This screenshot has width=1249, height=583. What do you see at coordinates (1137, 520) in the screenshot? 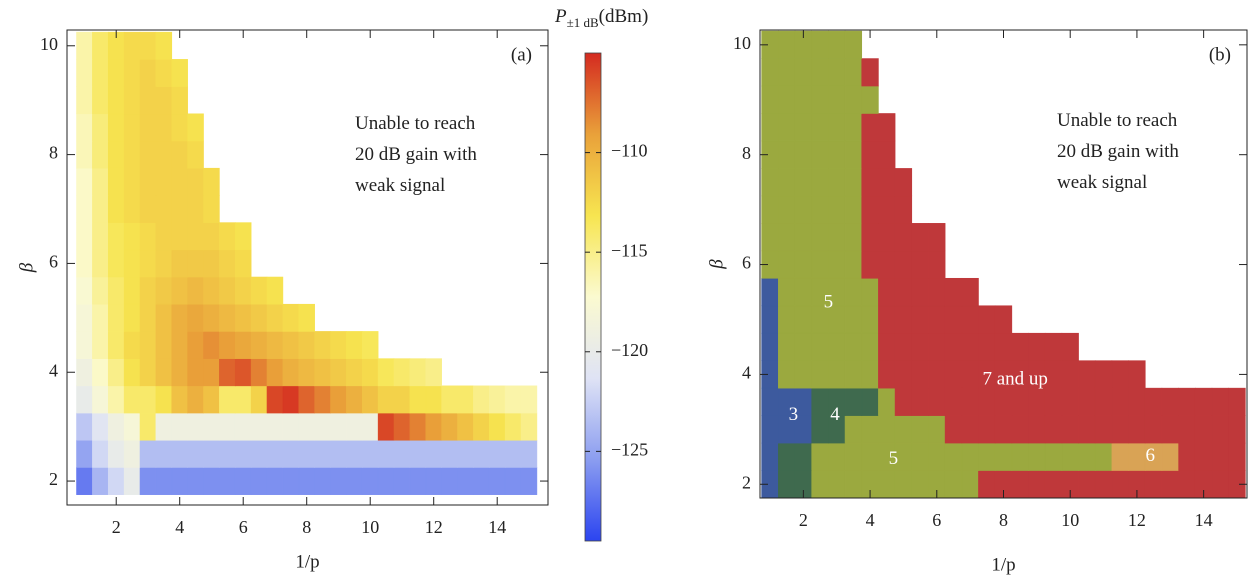
I see `x-tick-label: 12` at bounding box center [1137, 520].